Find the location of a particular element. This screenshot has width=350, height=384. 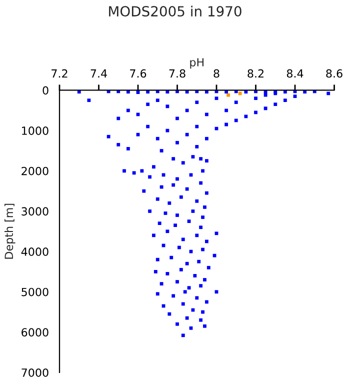

y-tick-label: 7000 is located at coordinates (35, 372).